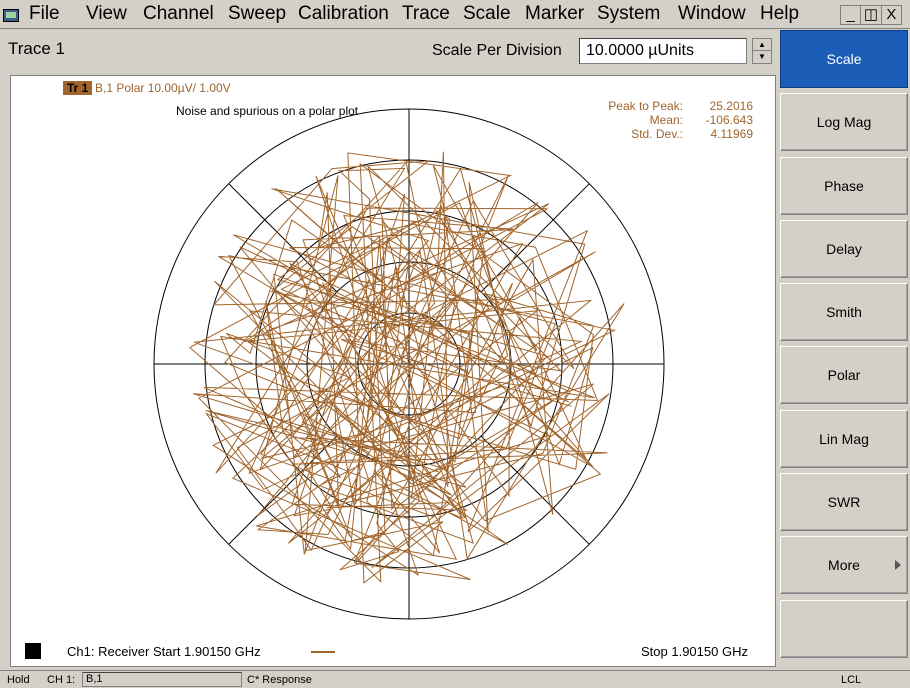  What do you see at coordinates (844, 186) in the screenshot?
I see `softkey-phase: Phase` at bounding box center [844, 186].